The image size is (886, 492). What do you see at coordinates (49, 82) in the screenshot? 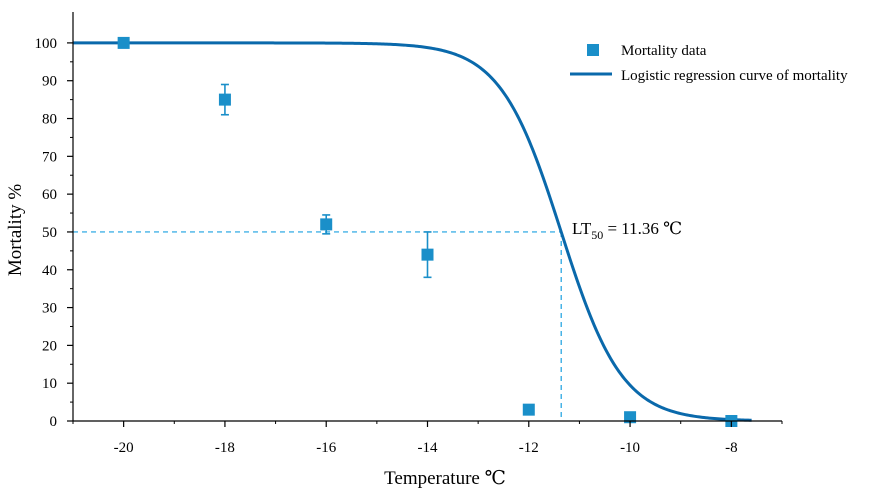
I see `y-tick-label: 90` at bounding box center [49, 82].